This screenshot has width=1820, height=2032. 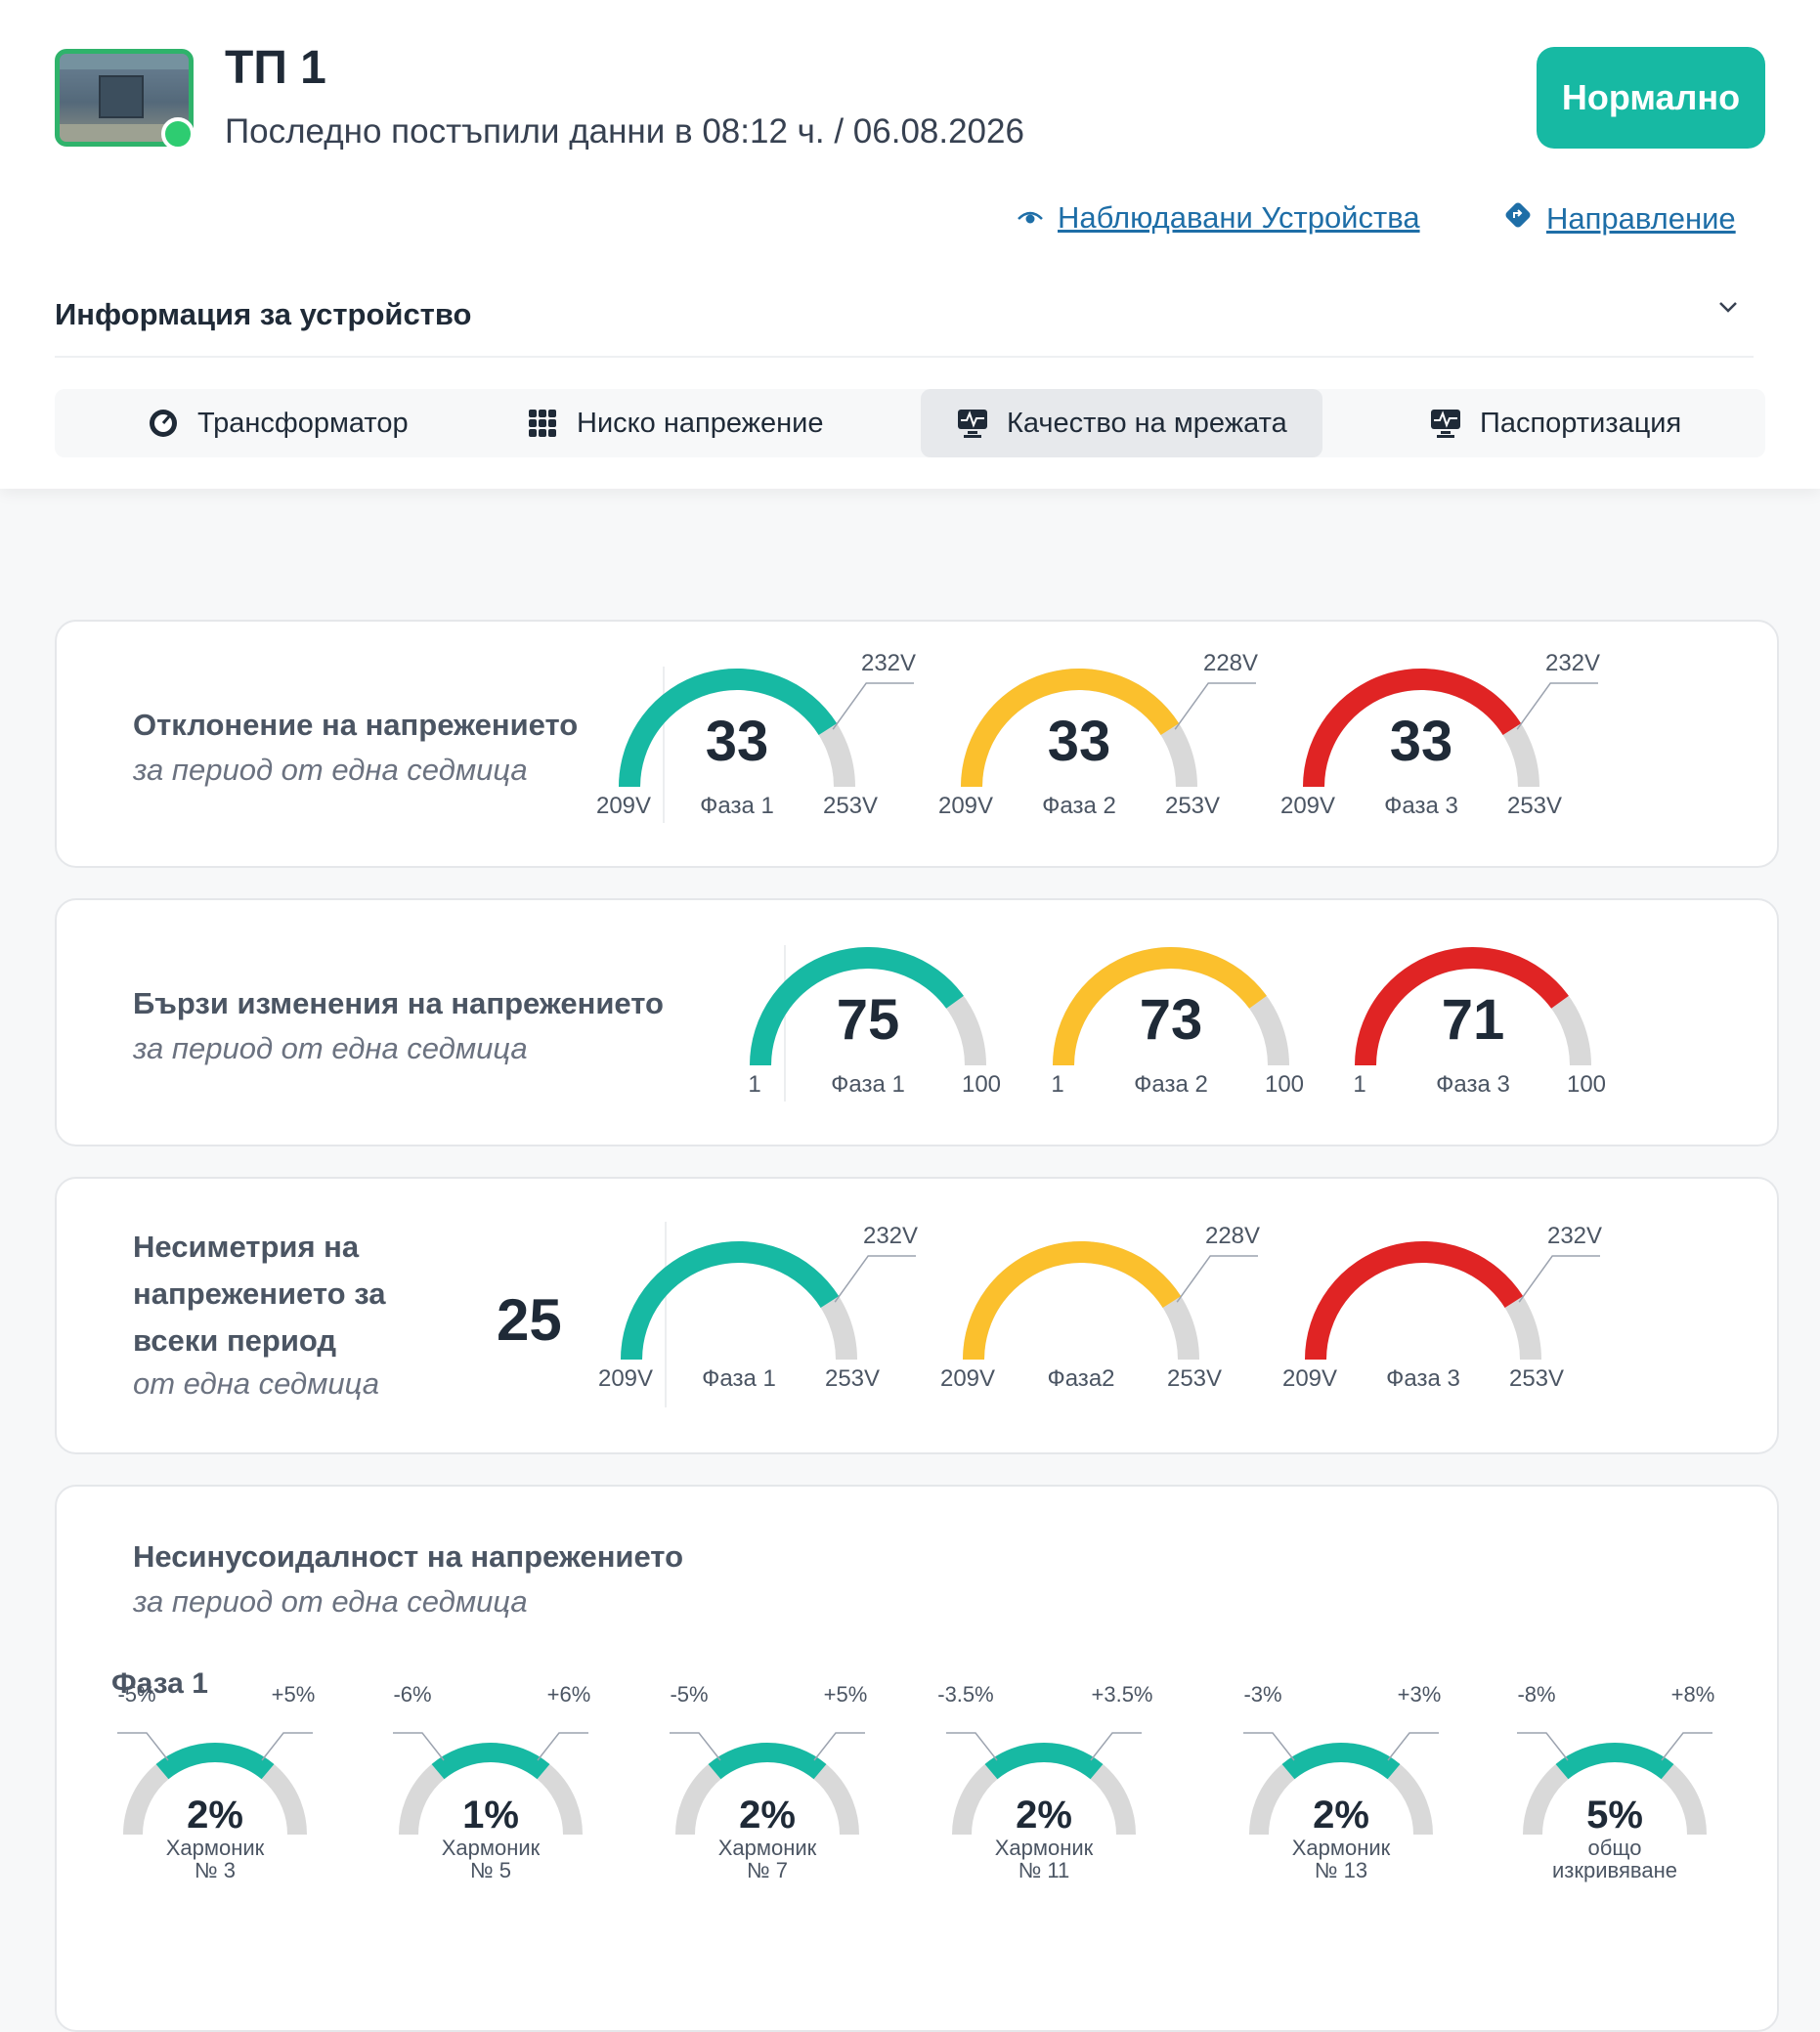 I want to click on gauge-icon, so click(x=163, y=423).